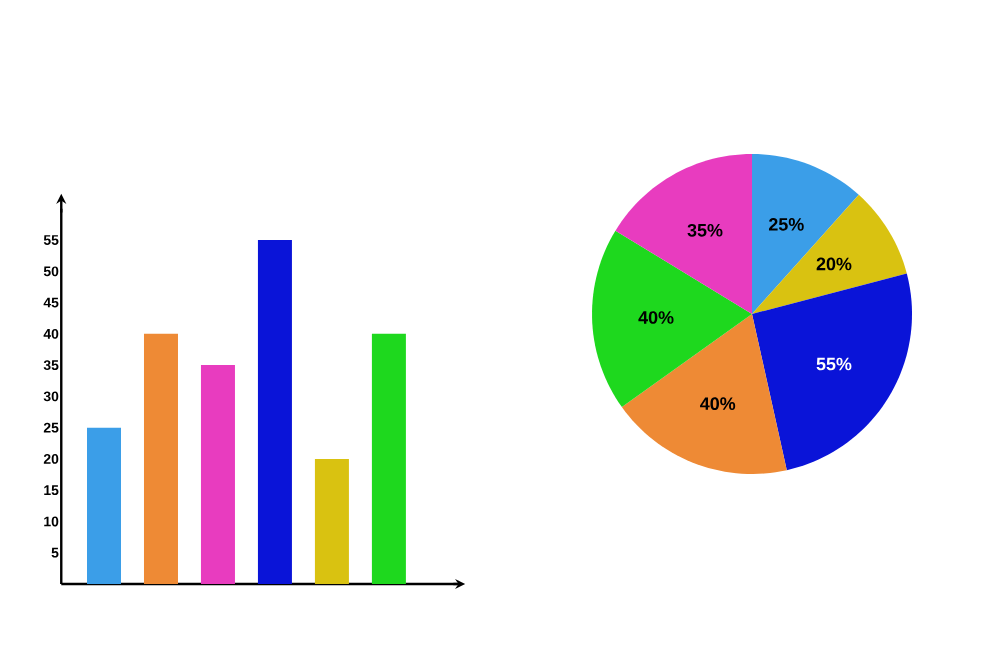  I want to click on data-label: 20%, so click(834, 264).